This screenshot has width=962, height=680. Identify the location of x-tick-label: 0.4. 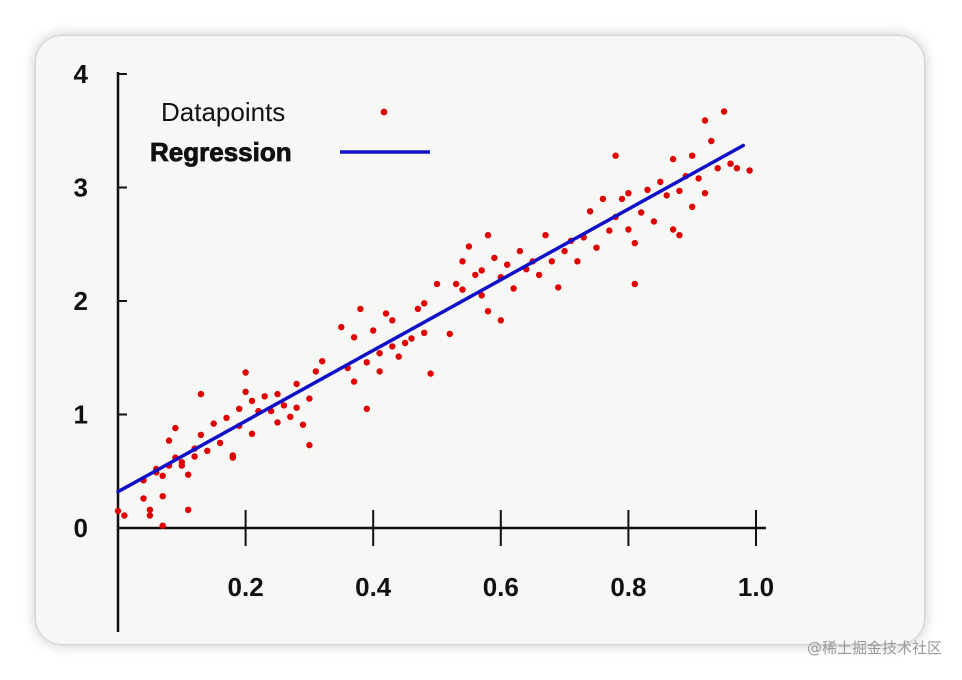
(373, 587).